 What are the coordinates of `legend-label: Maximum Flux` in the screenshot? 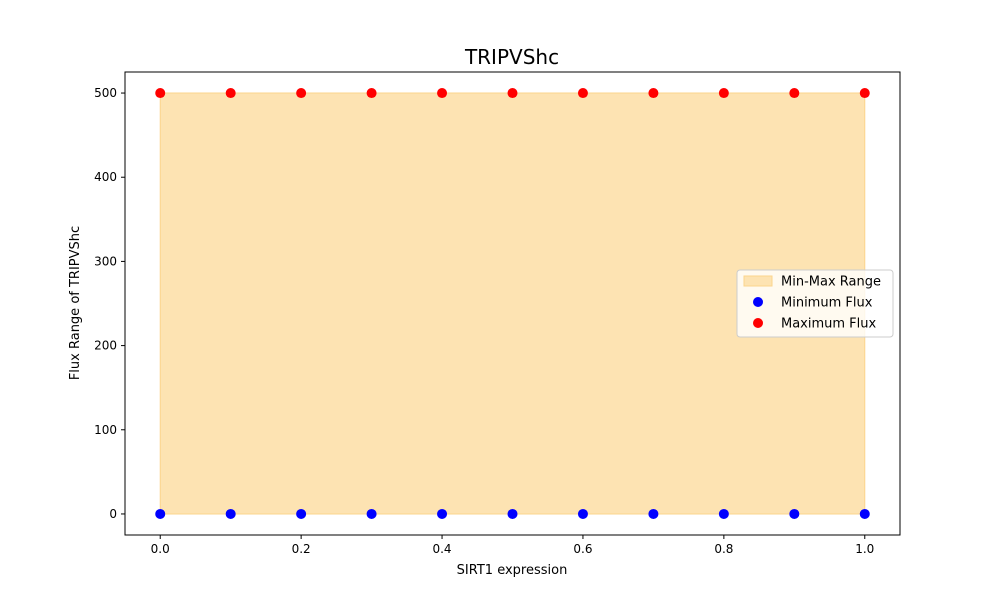 It's located at (829, 324).